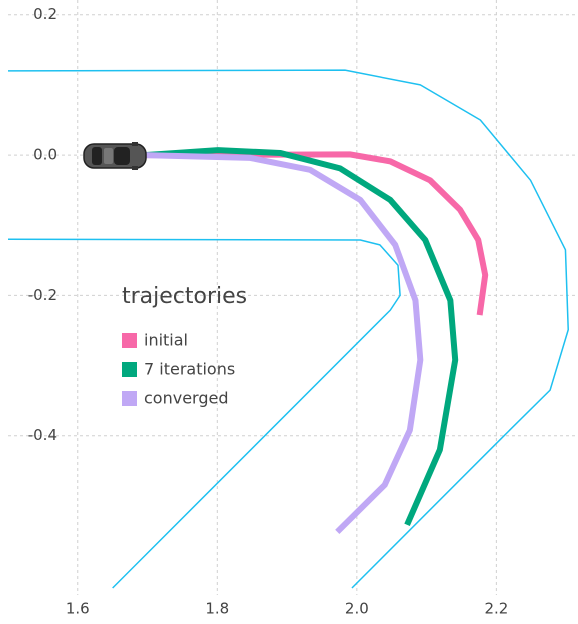  Describe the element at coordinates (357, 609) in the screenshot. I see `x-tick-label: 2.0` at that location.